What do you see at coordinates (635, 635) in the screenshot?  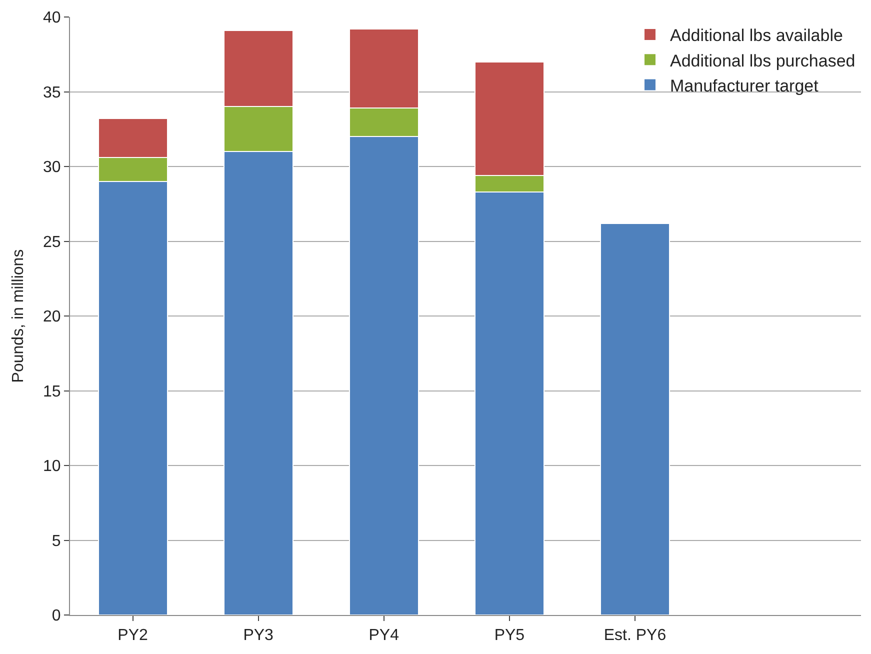 I see `x-tick-label: Est. PY6` at bounding box center [635, 635].